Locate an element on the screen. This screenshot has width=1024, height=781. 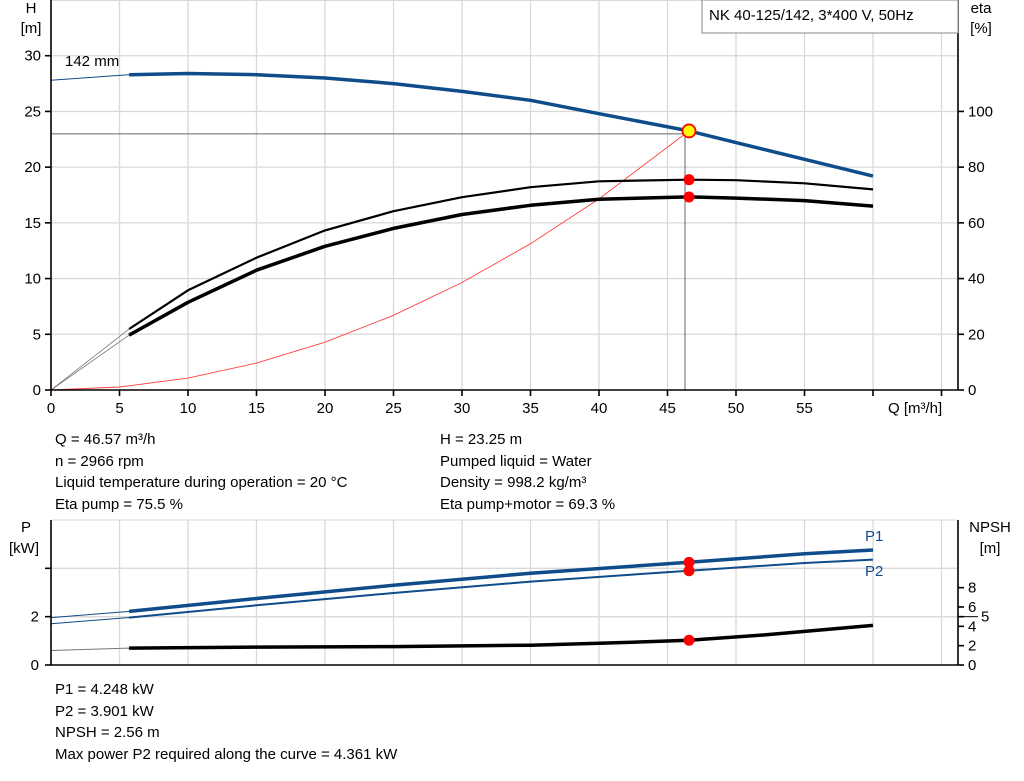
npsh-curve-extrapolated is located at coordinates (90, 649).